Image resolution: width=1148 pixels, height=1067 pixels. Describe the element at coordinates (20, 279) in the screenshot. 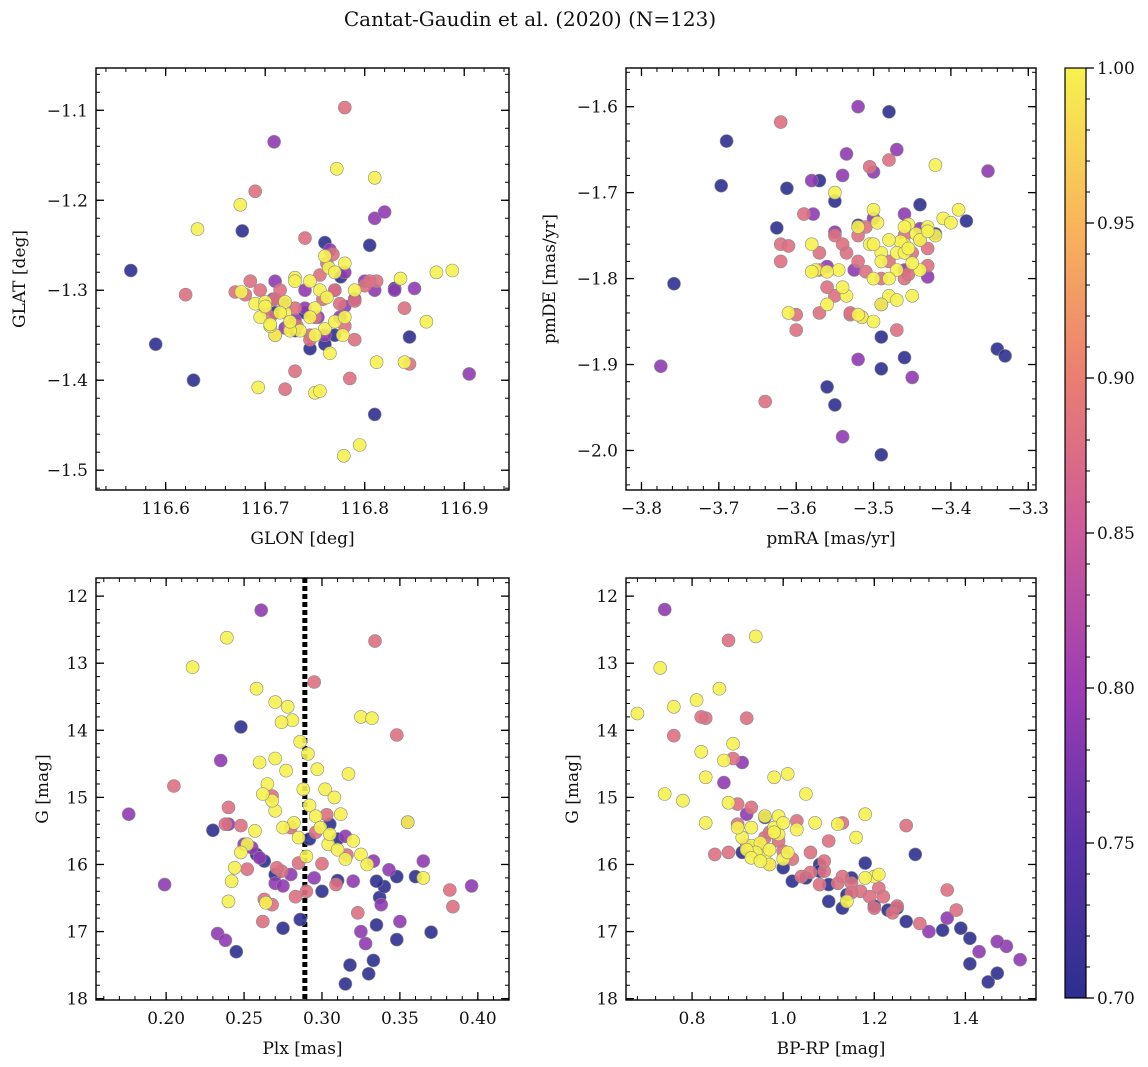

I see `y-axis-label: GLAT [deg]` at that location.